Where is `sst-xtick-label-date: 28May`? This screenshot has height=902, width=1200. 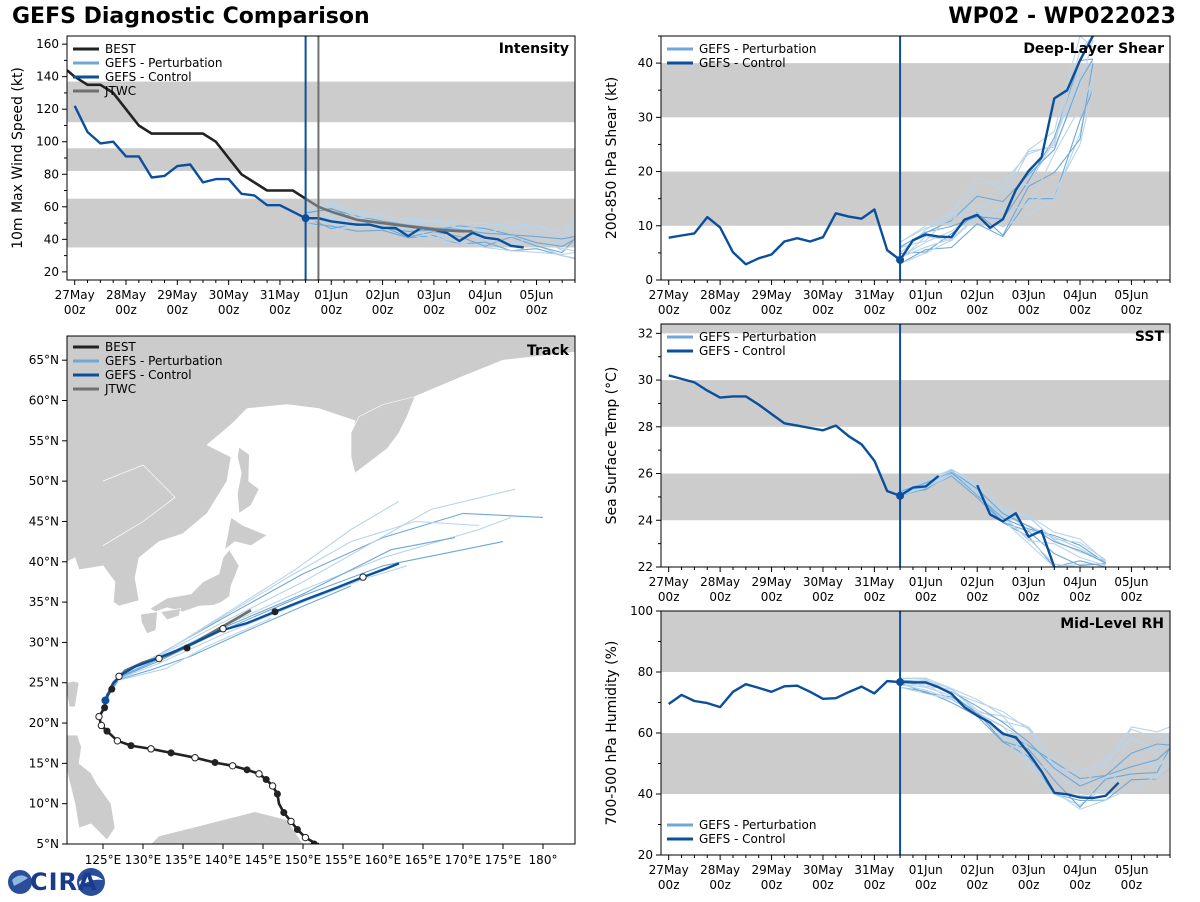
sst-xtick-label-date: 28May is located at coordinates (720, 582).